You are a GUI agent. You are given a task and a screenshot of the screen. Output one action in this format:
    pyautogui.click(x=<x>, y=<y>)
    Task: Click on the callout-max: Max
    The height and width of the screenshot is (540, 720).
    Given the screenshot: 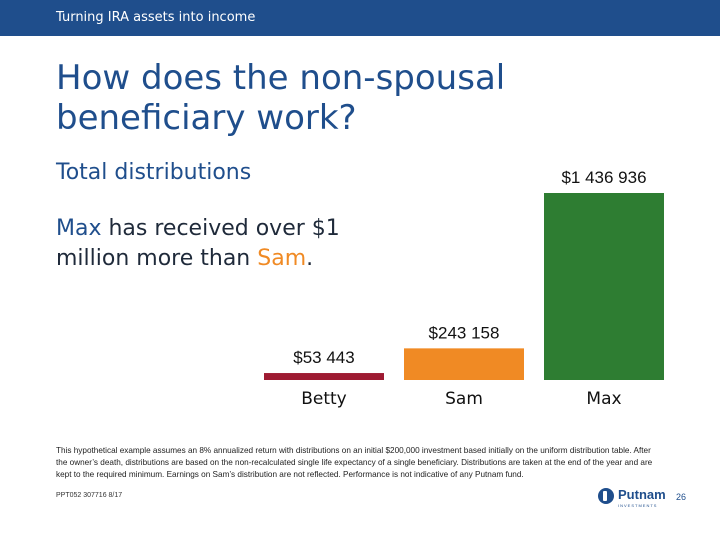 What is the action you would take?
    pyautogui.click(x=79, y=228)
    